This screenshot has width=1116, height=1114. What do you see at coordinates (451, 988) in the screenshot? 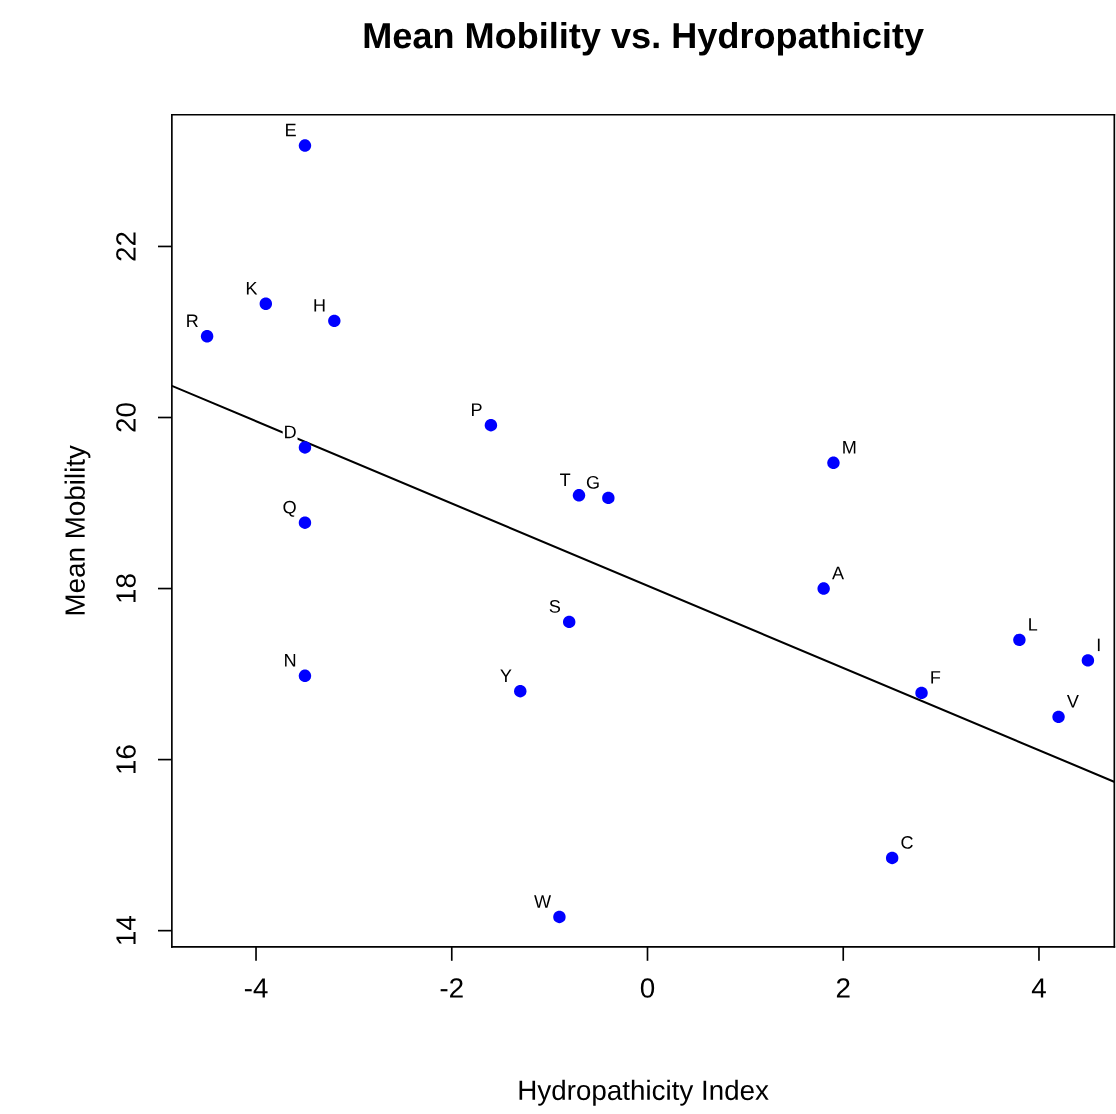
I see `x-tick-label: -2` at bounding box center [451, 988].